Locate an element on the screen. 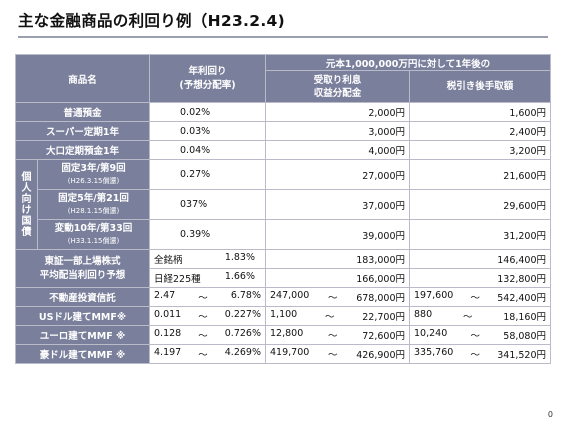 This screenshot has width=567, height=425. table-row: 大口定期預金1年 0.04% 4,000円 3,200円 is located at coordinates (283, 150).